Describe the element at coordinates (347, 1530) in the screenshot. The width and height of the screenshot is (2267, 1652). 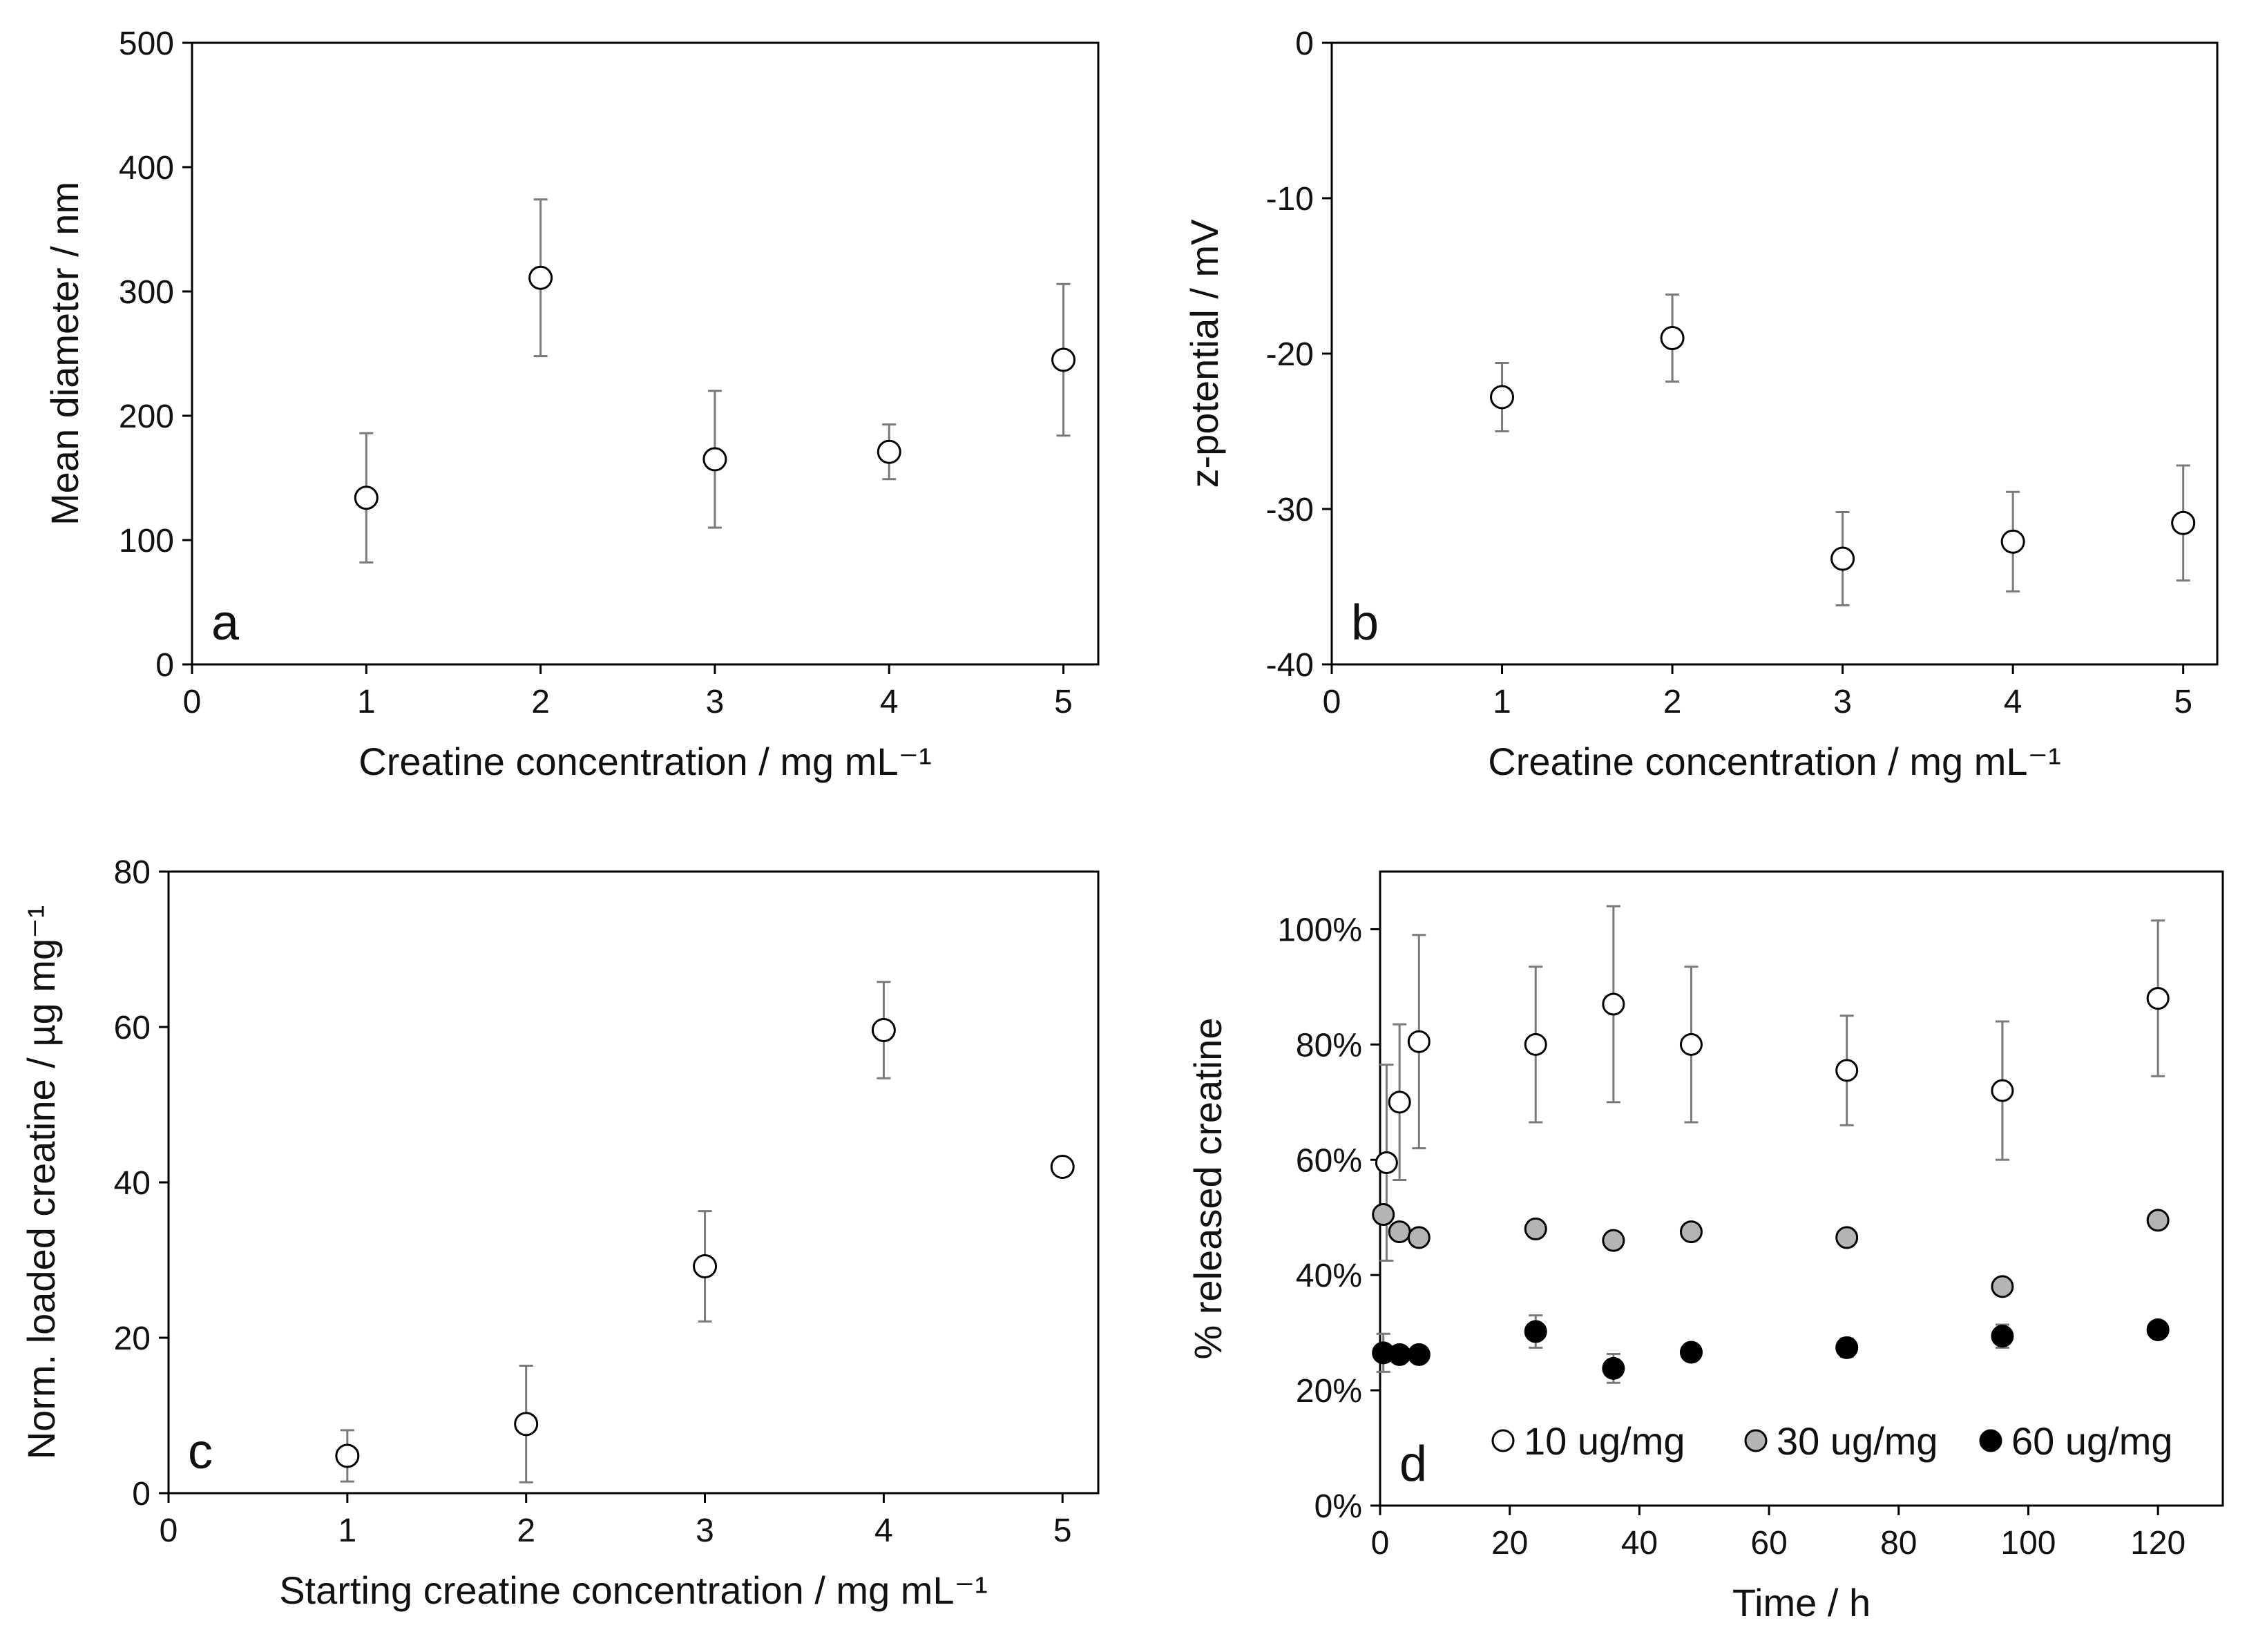
I see `x-tick-label: 1` at that location.